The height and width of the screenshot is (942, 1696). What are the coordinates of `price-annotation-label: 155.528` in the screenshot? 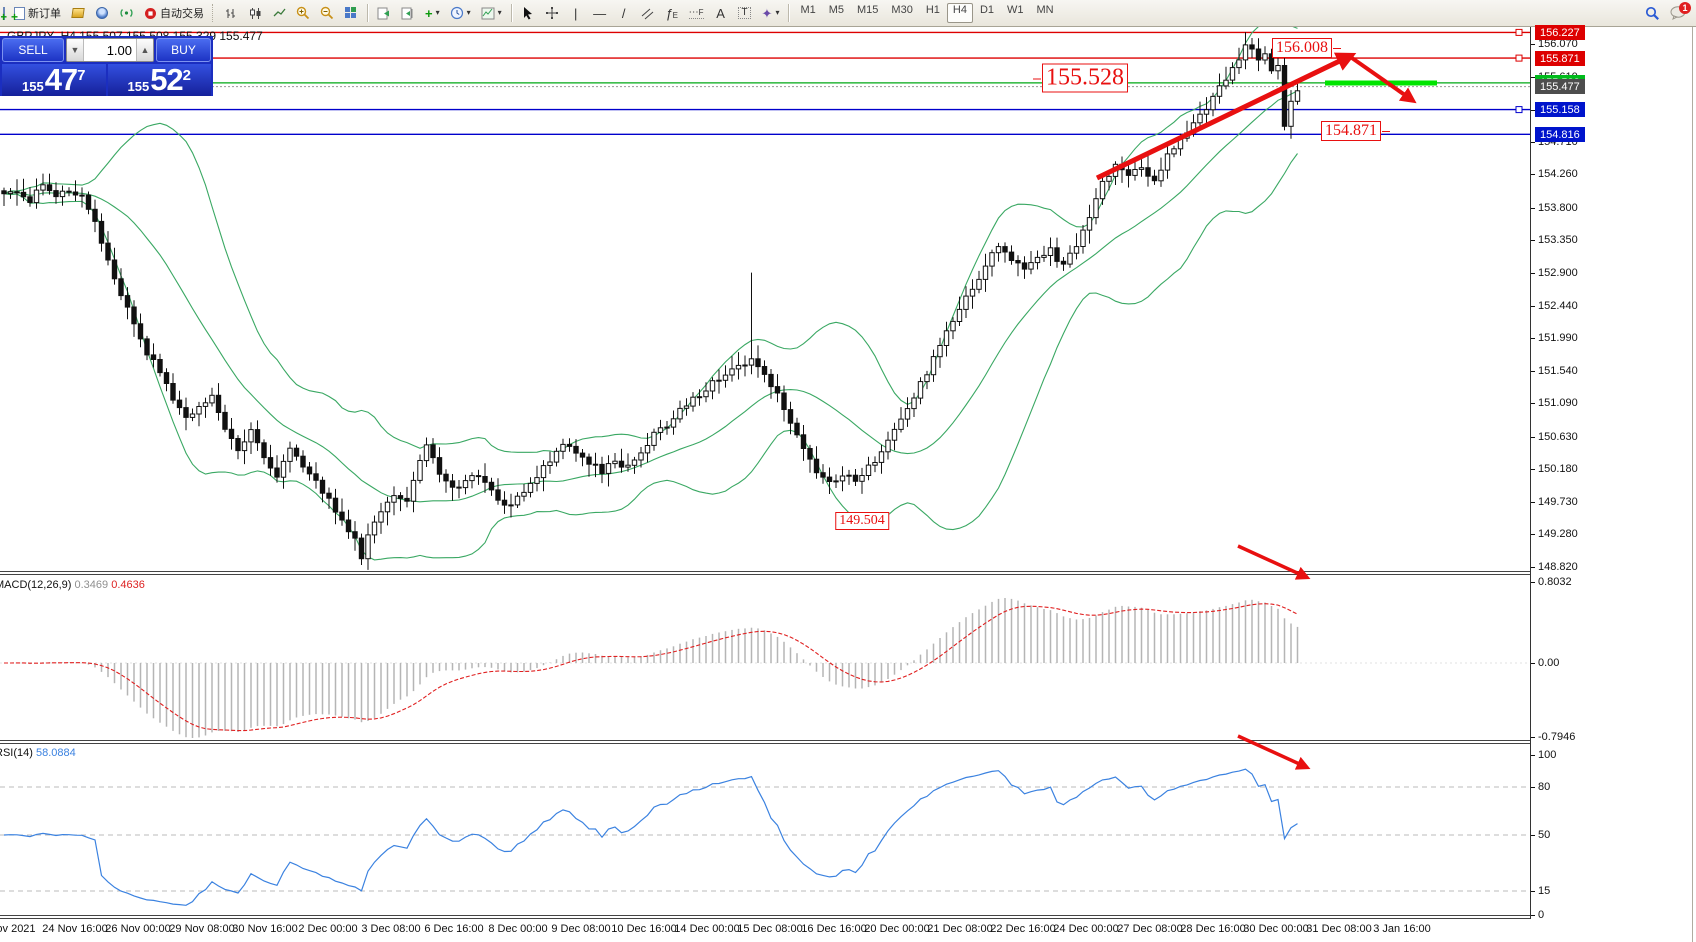 It's located at (1080, 78).